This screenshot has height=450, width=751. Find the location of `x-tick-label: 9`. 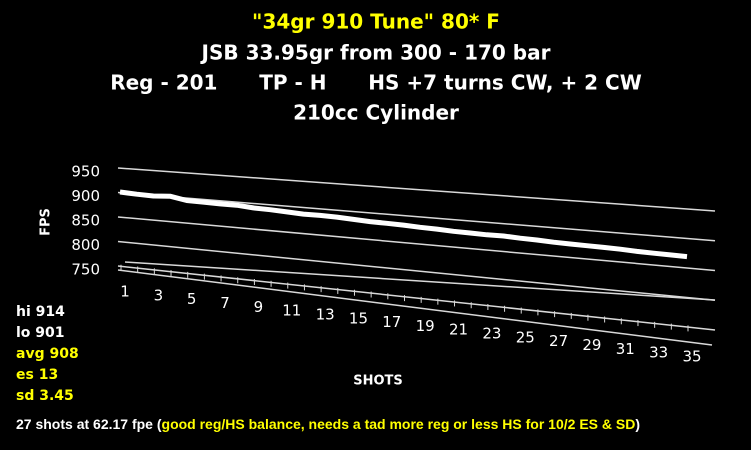

x-tick-label: 9 is located at coordinates (259, 307).